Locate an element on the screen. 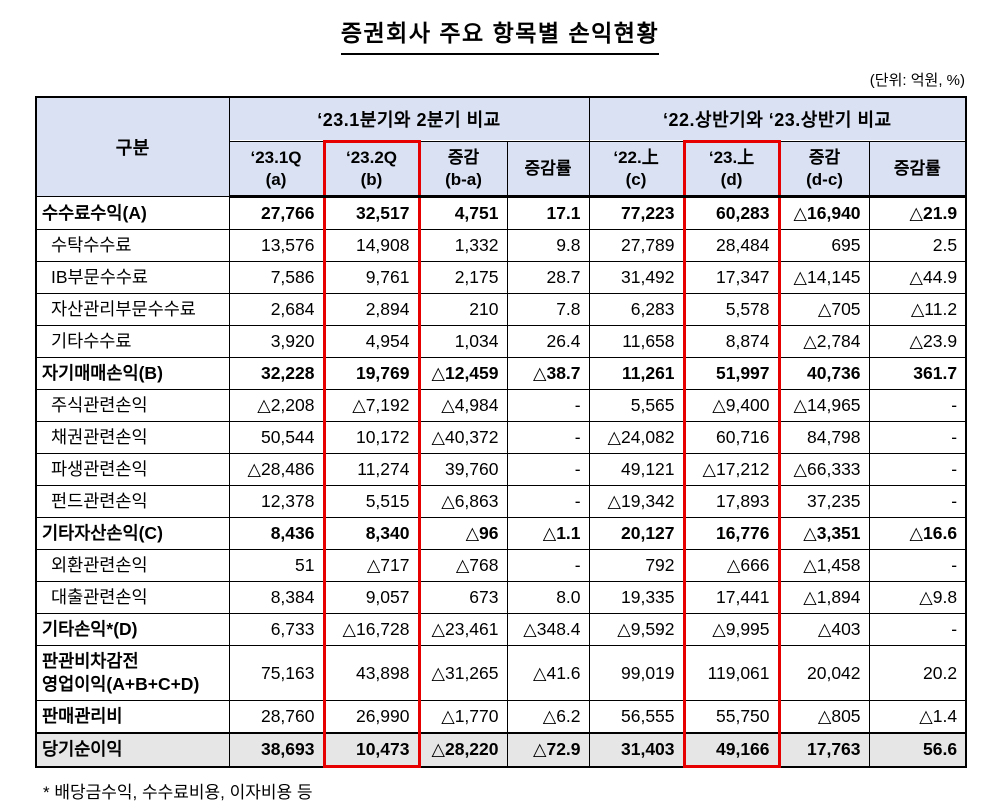 The width and height of the screenshot is (985, 803). value-cell: 28.7 is located at coordinates (548, 277).